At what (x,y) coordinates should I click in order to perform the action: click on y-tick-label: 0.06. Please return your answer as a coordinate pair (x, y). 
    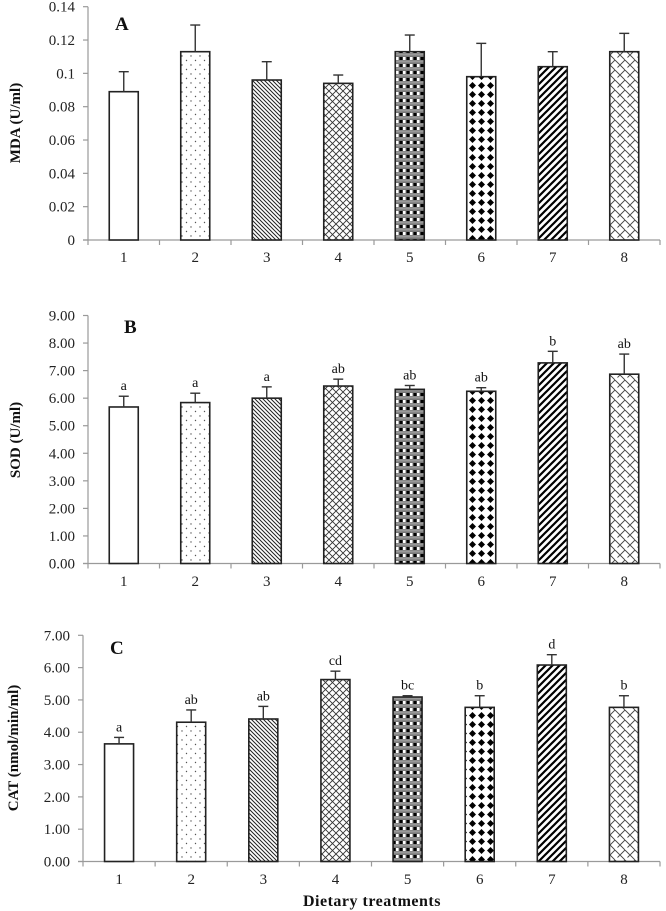
    Looking at the image, I should click on (62, 141).